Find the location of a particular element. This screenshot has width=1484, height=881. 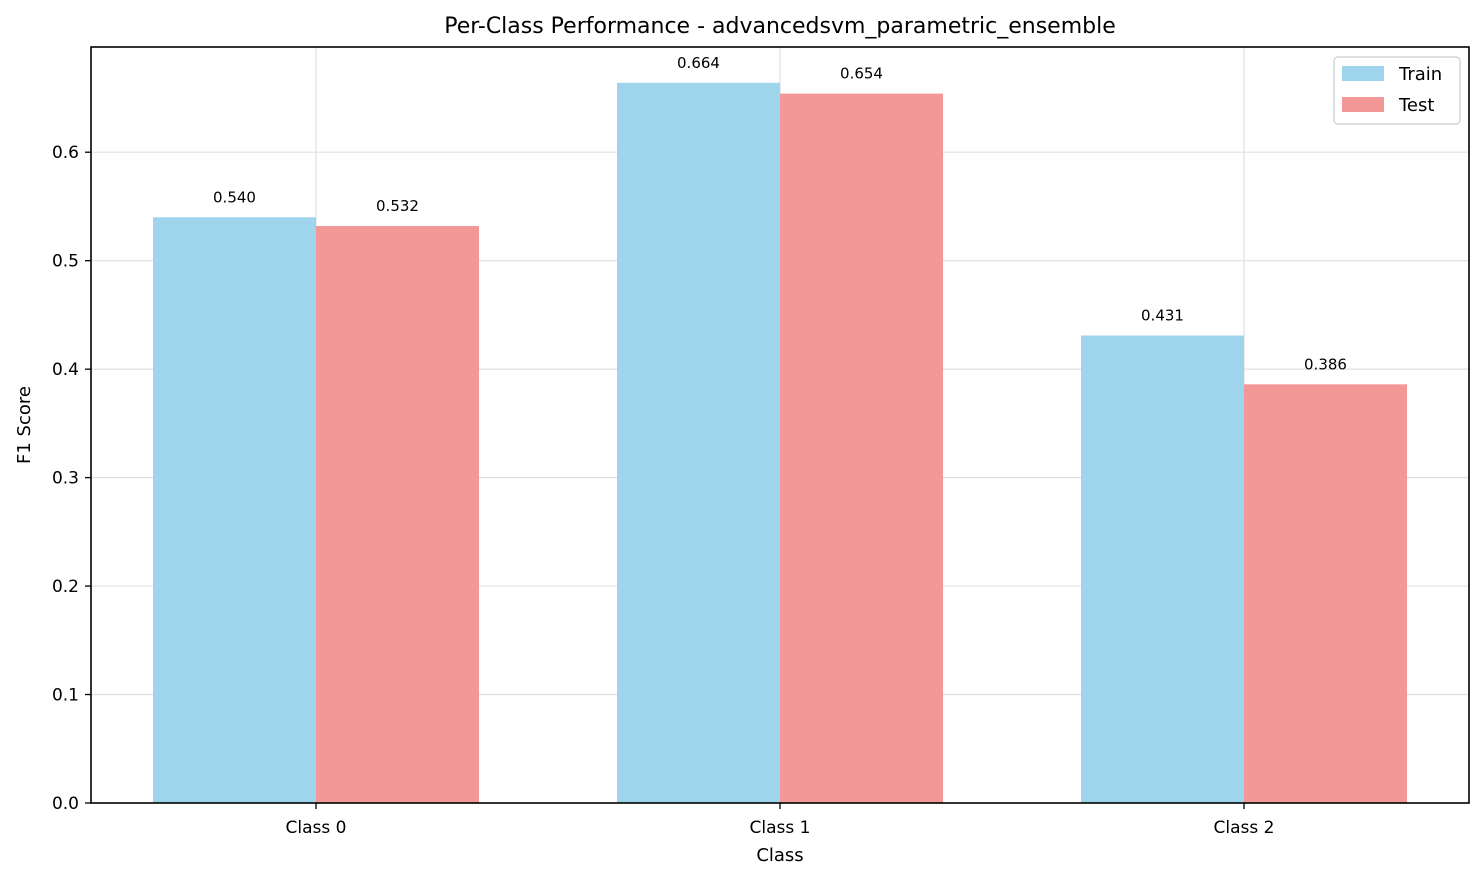

data-label: 0.386 is located at coordinates (1325, 364).